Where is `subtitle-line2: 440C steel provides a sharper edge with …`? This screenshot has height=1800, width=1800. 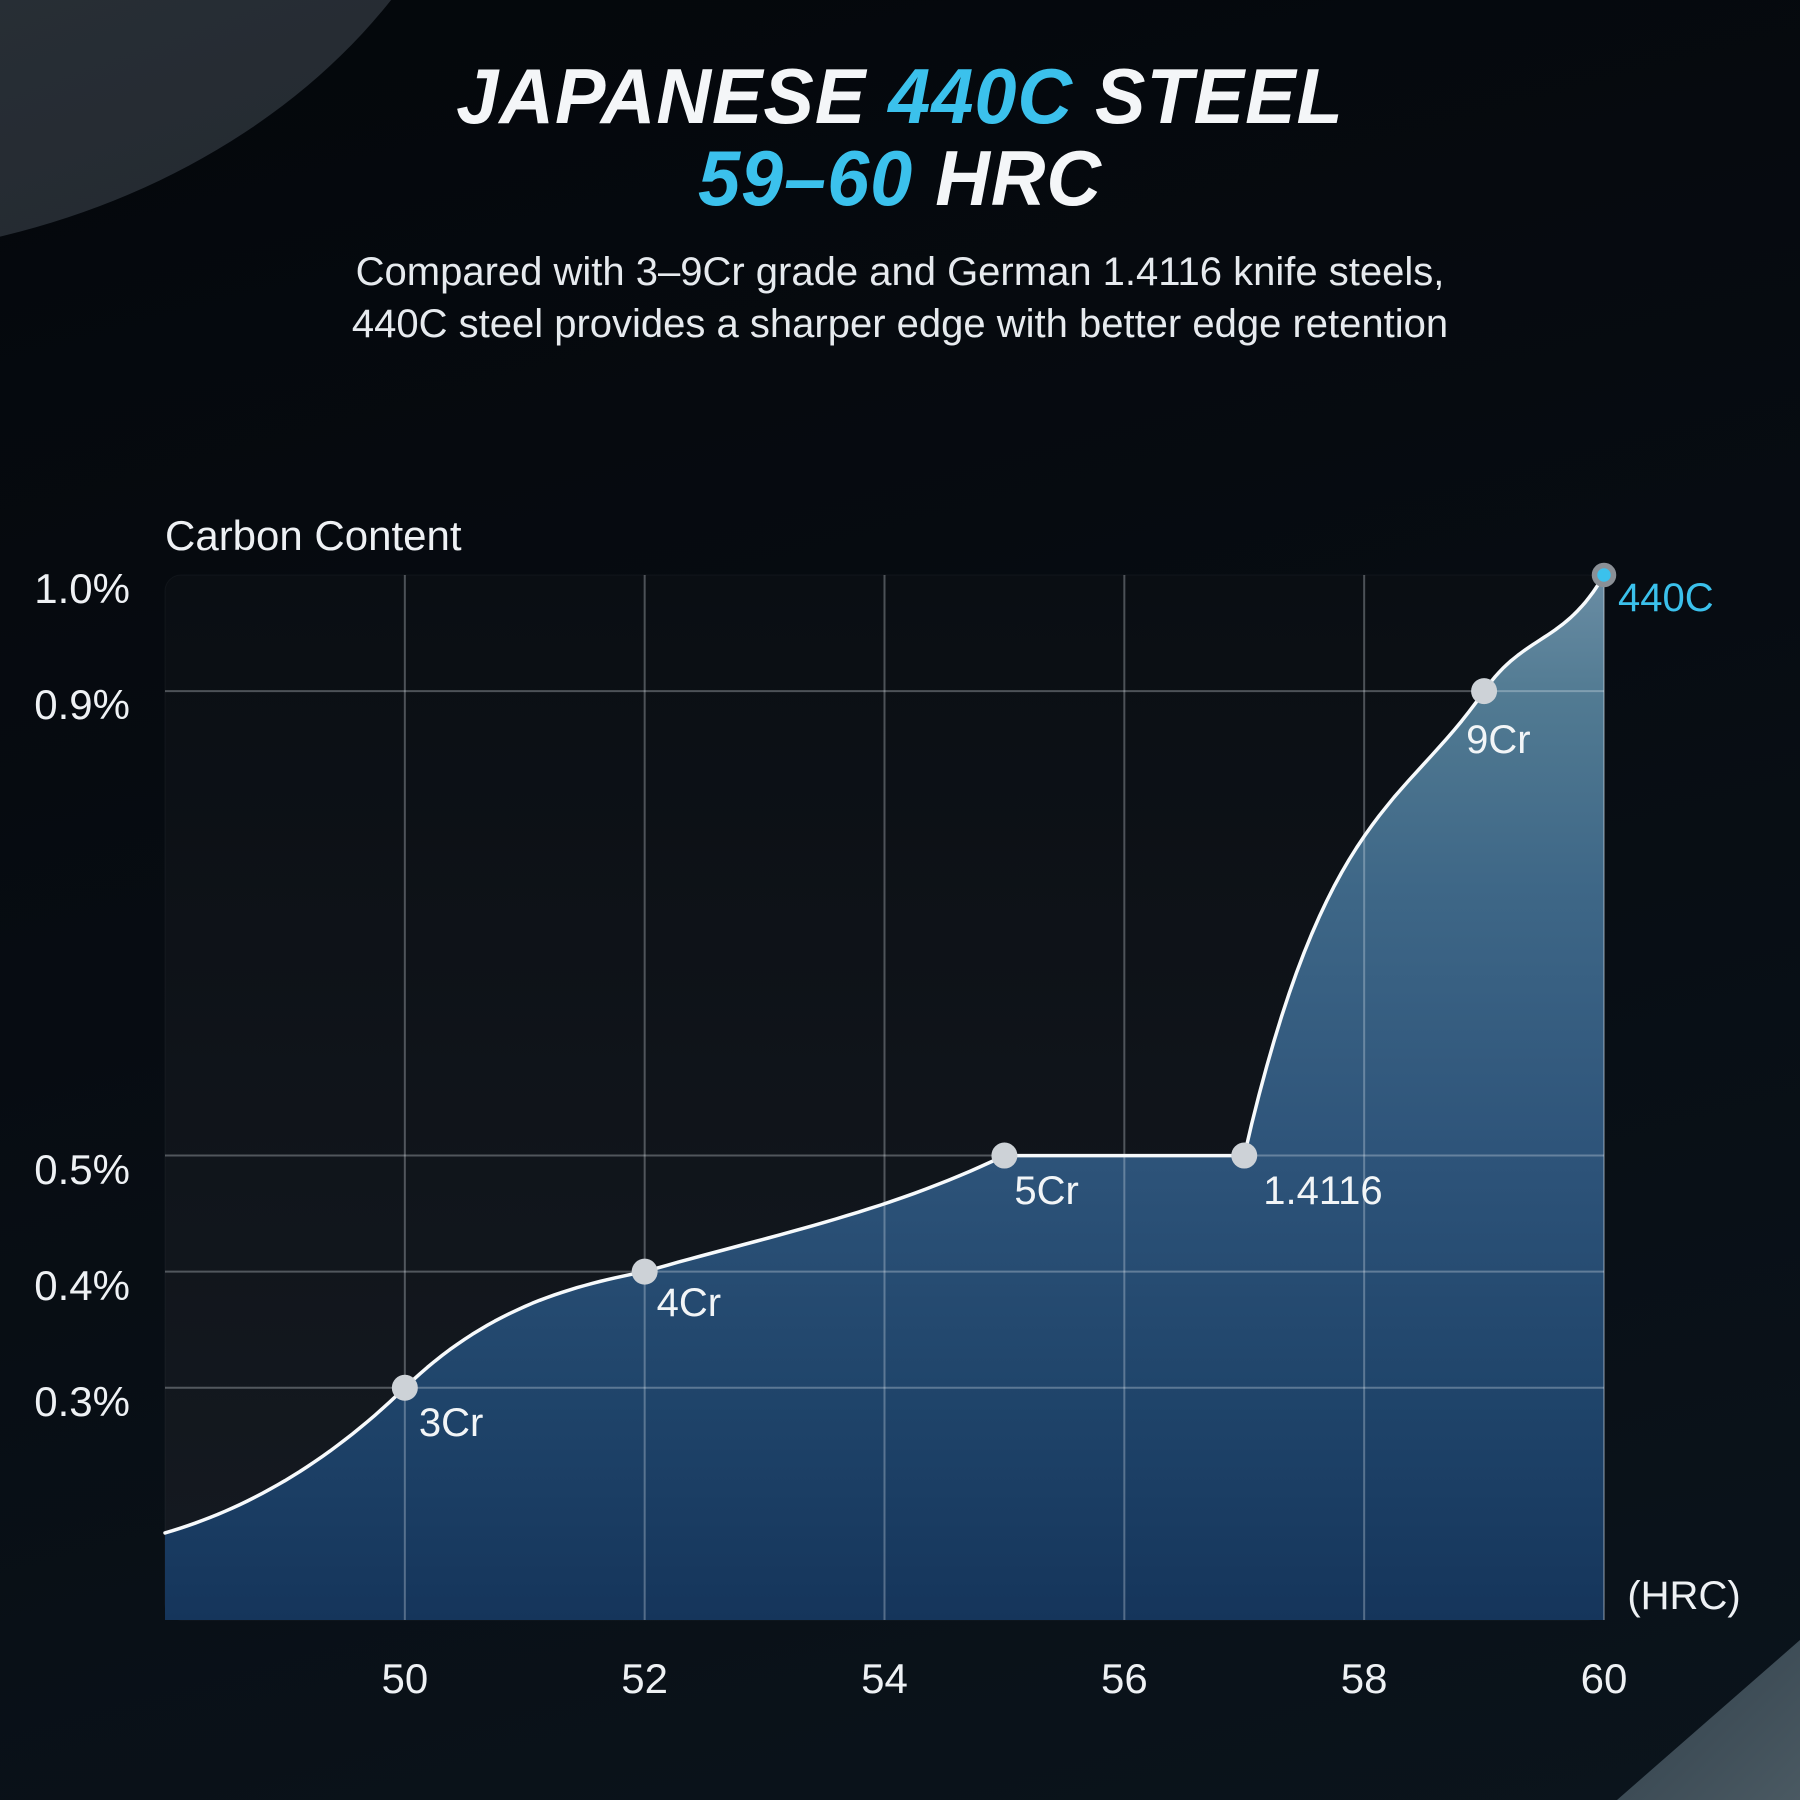 subtitle-line2: 440C steel provides a sharper edge with … is located at coordinates (900, 324).